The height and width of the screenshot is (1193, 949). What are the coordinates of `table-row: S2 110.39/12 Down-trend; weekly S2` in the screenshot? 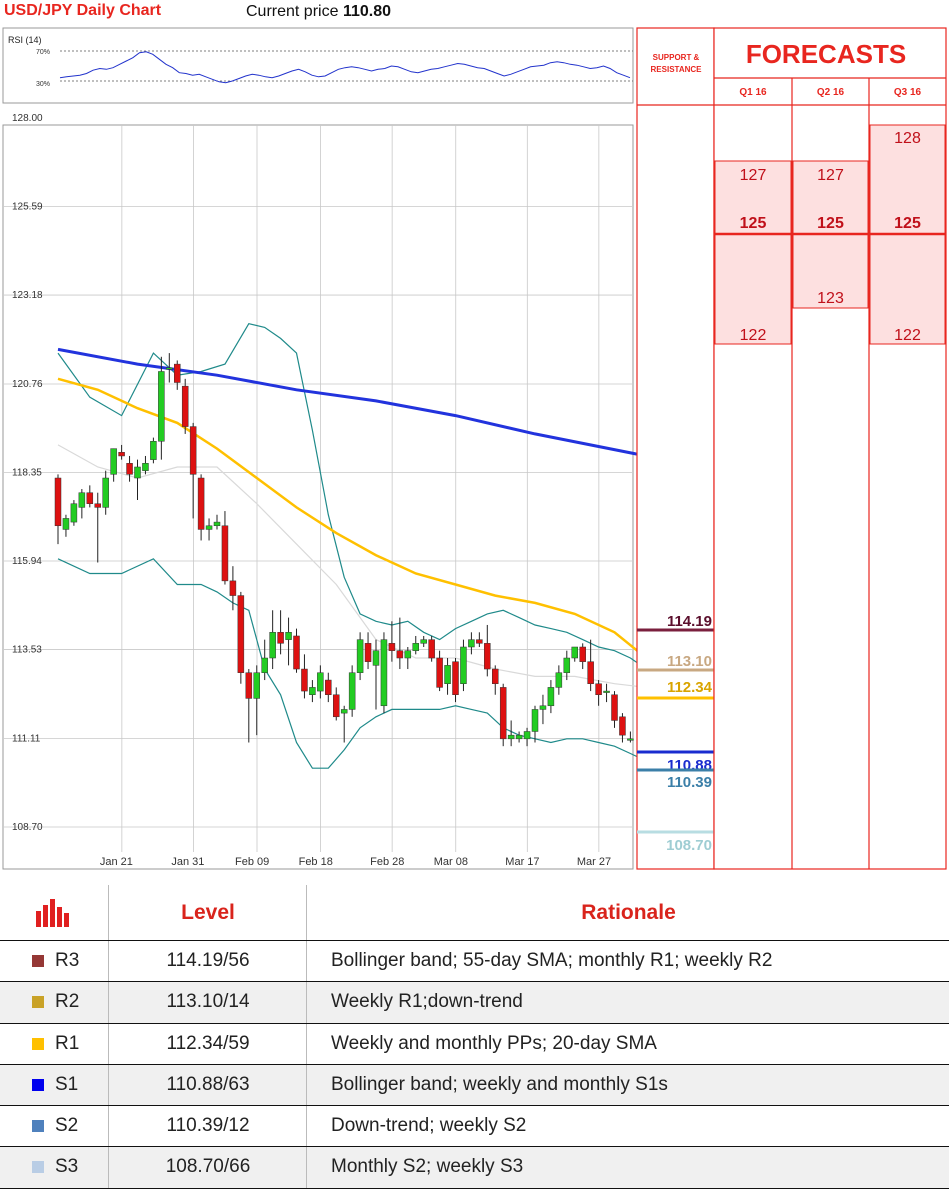 It's located at (474, 1127).